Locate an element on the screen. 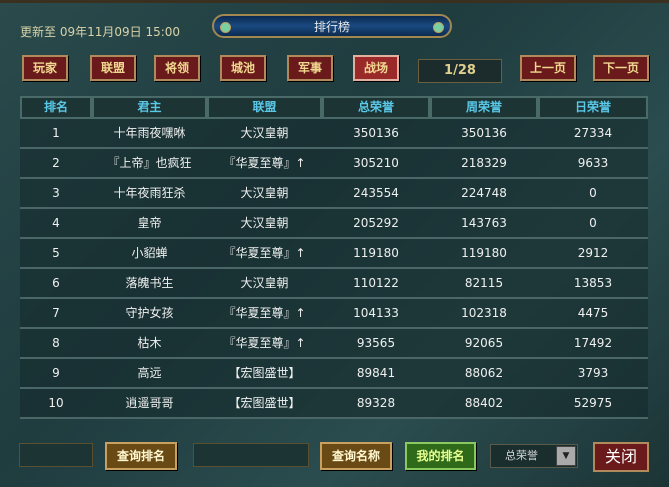 The height and width of the screenshot is (487, 669). my-rank-button: 我的排名 is located at coordinates (440, 456).